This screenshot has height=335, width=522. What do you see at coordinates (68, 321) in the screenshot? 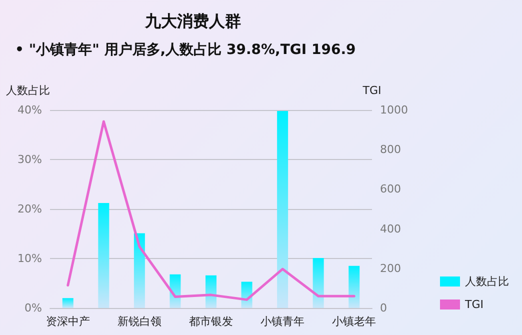
I see `x-tick-label: 资深中产` at bounding box center [68, 321].